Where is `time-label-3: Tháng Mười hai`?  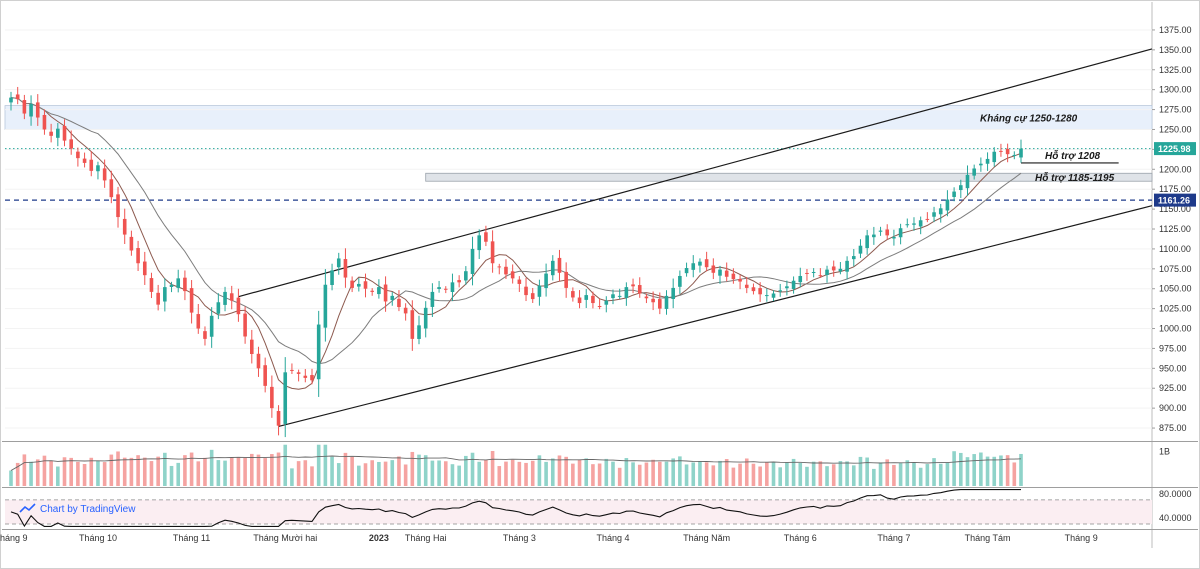 time-label-3: Tháng Mười hai is located at coordinates (285, 538).